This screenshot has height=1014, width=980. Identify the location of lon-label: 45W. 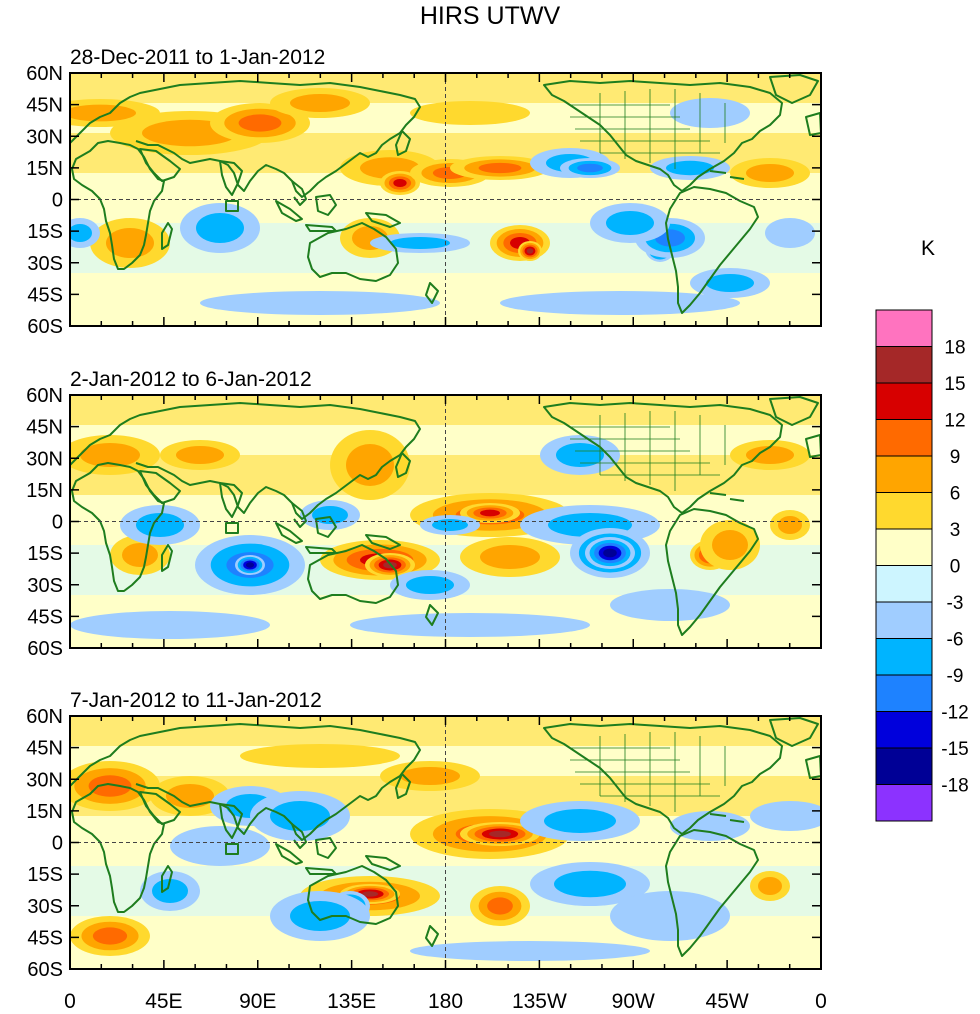
(727, 1001).